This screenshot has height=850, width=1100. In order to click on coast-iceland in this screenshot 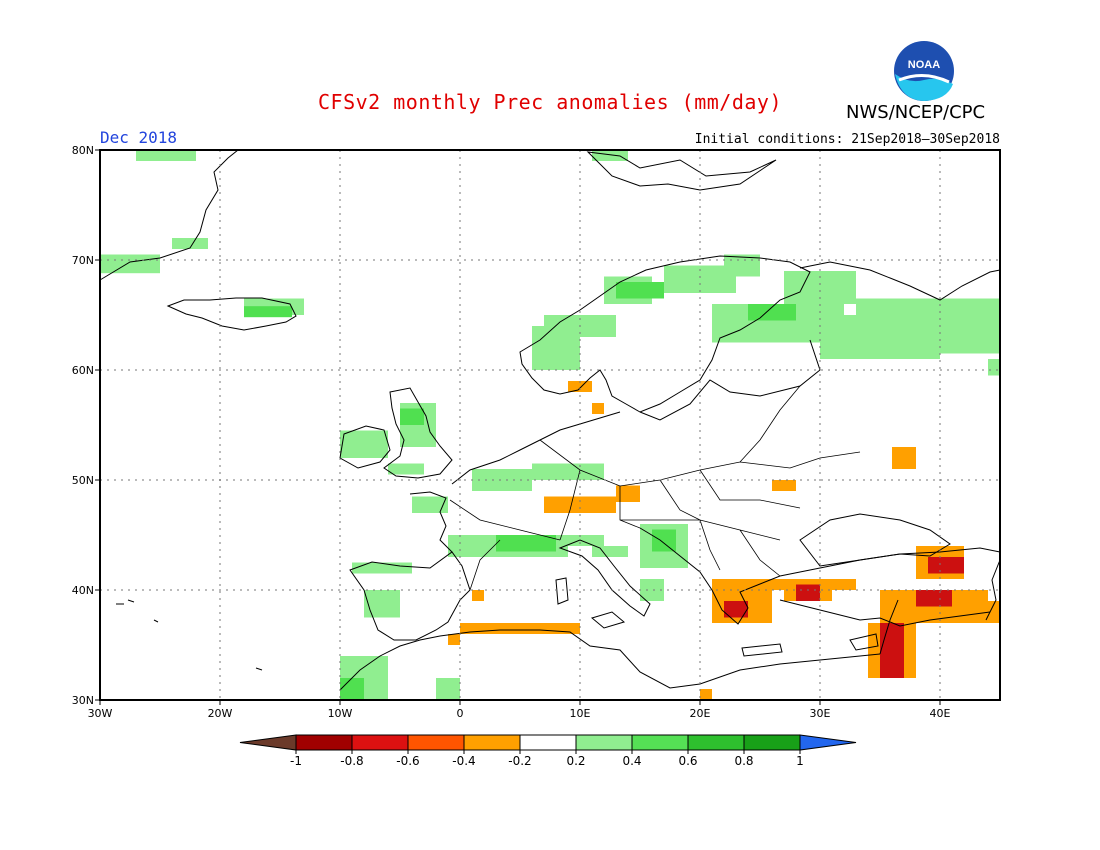, I will do `click(231, 314)`.